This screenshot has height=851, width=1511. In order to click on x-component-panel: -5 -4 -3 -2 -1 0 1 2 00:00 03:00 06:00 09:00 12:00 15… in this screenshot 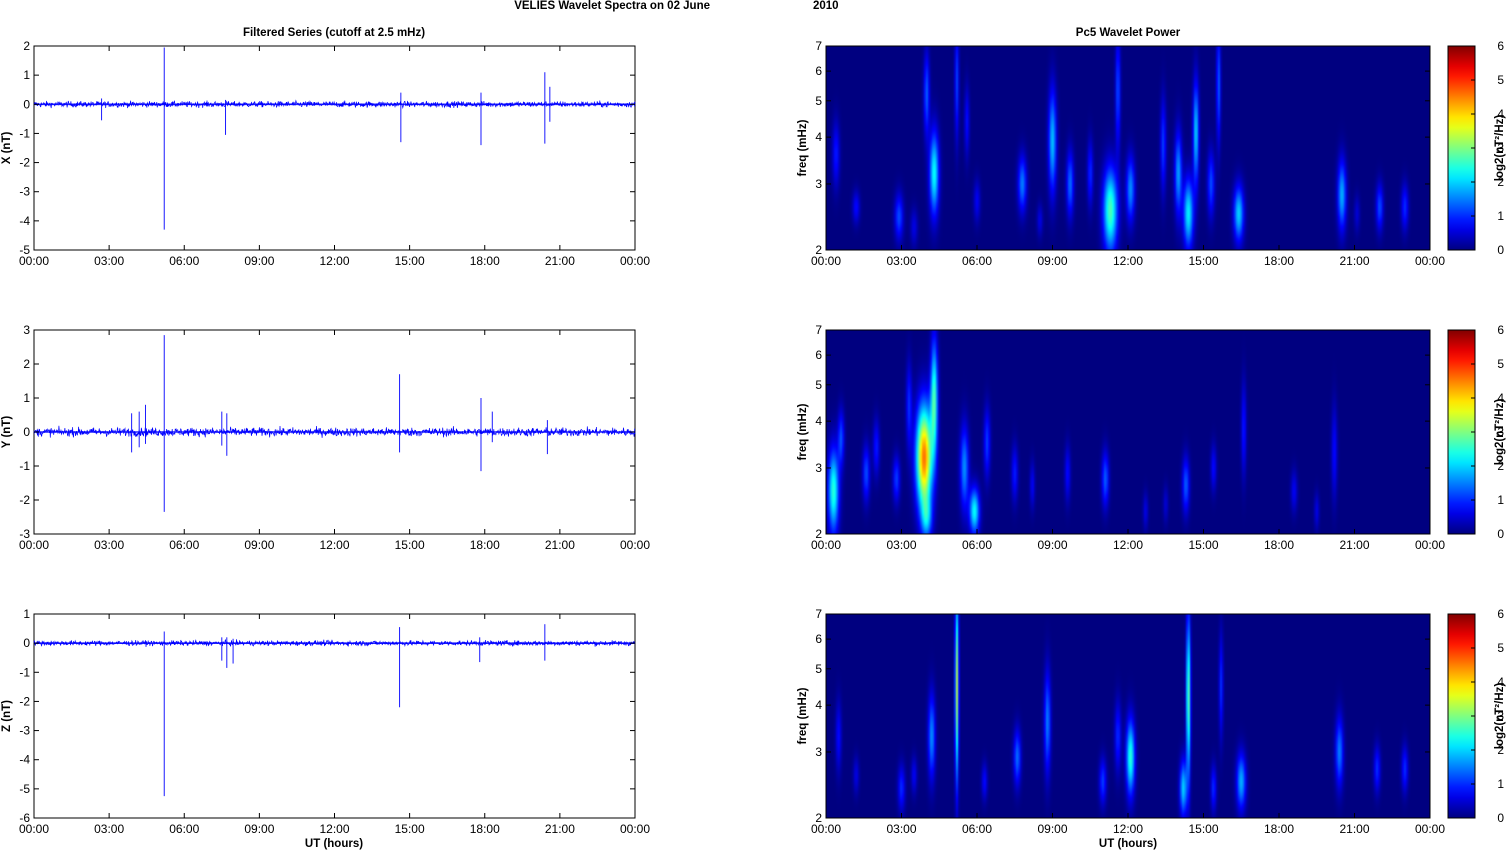, I will do `click(325, 153)`.